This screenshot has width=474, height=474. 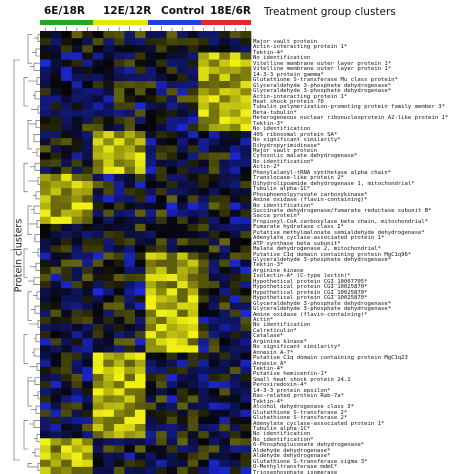 What do you see at coordinates (282, 189) in the screenshot?
I see `protein-label: Tubulin alpha-1C*` at bounding box center [282, 189].